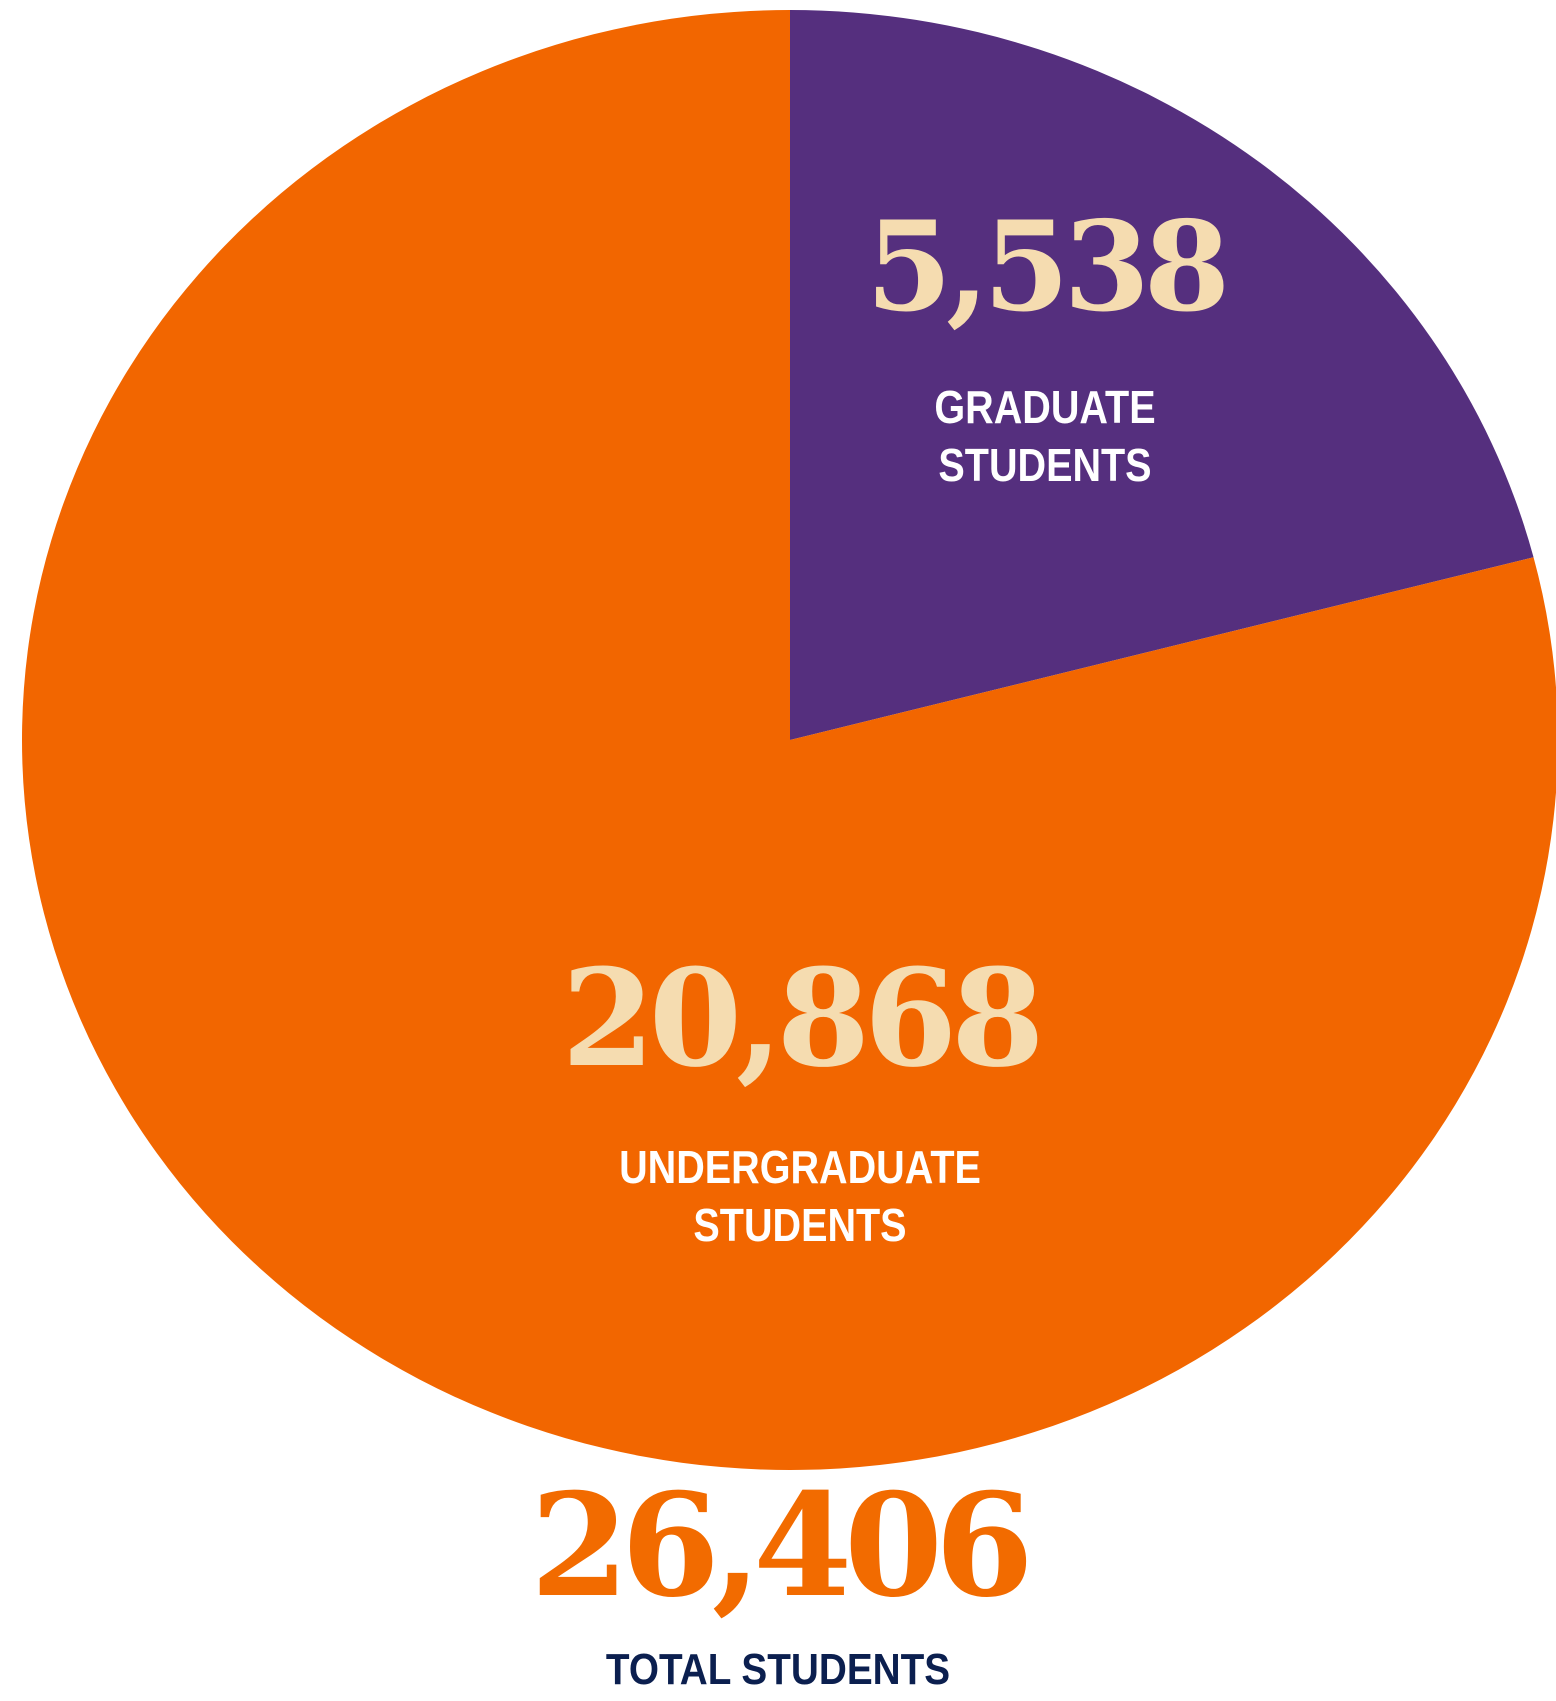 Image resolution: width=1556 pixels, height=1701 pixels. Describe the element at coordinates (1044, 465) in the screenshot. I see `slice-label-line-graduate-2: STUDENTS` at that location.